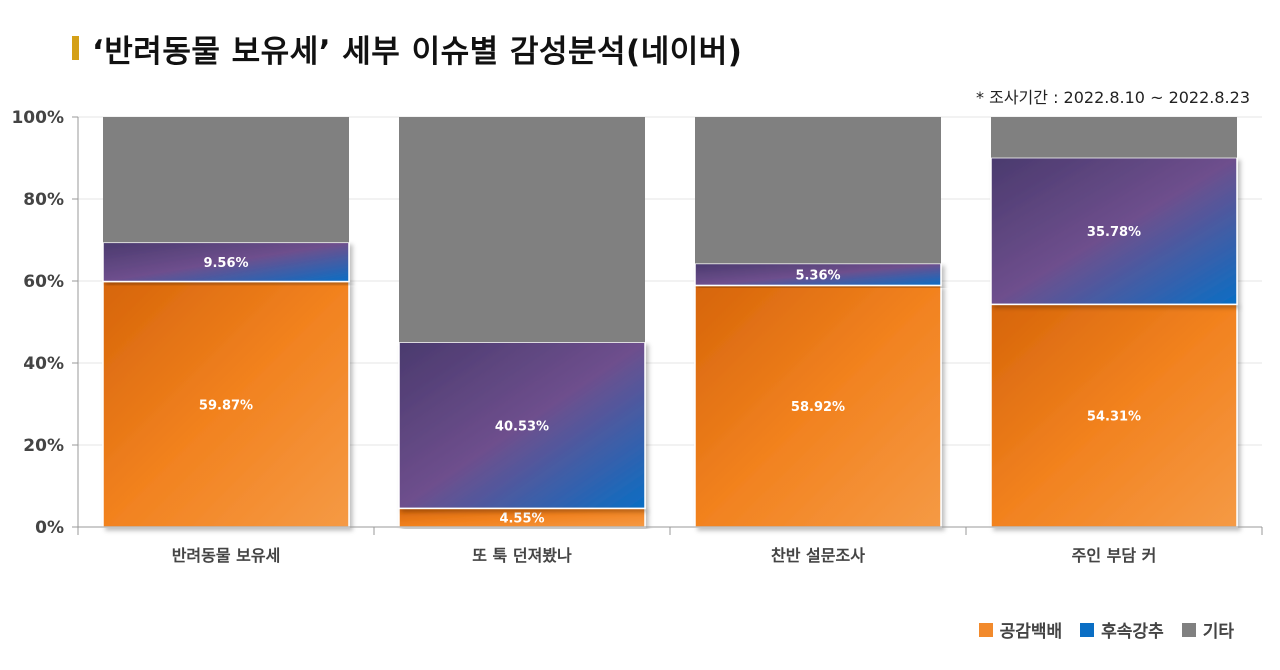 Image resolution: width=1280 pixels, height=670 pixels. Describe the element at coordinates (226, 405) in the screenshot. I see `data-label-empathy: 59.87%` at that location.